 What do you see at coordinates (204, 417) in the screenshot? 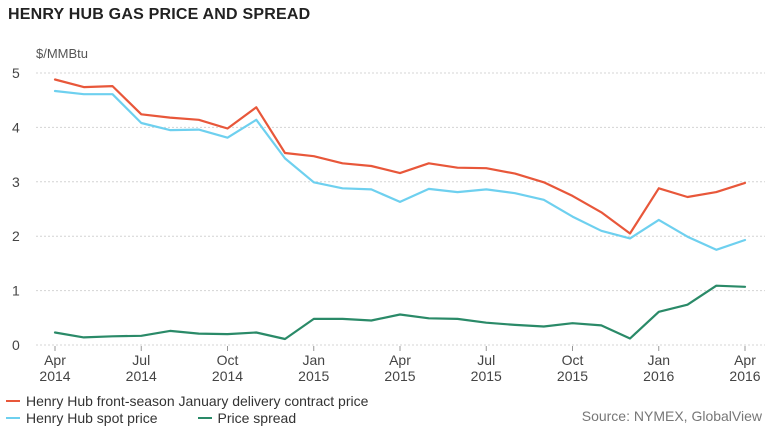
I see `legend-swatch-spread` at bounding box center [204, 417].